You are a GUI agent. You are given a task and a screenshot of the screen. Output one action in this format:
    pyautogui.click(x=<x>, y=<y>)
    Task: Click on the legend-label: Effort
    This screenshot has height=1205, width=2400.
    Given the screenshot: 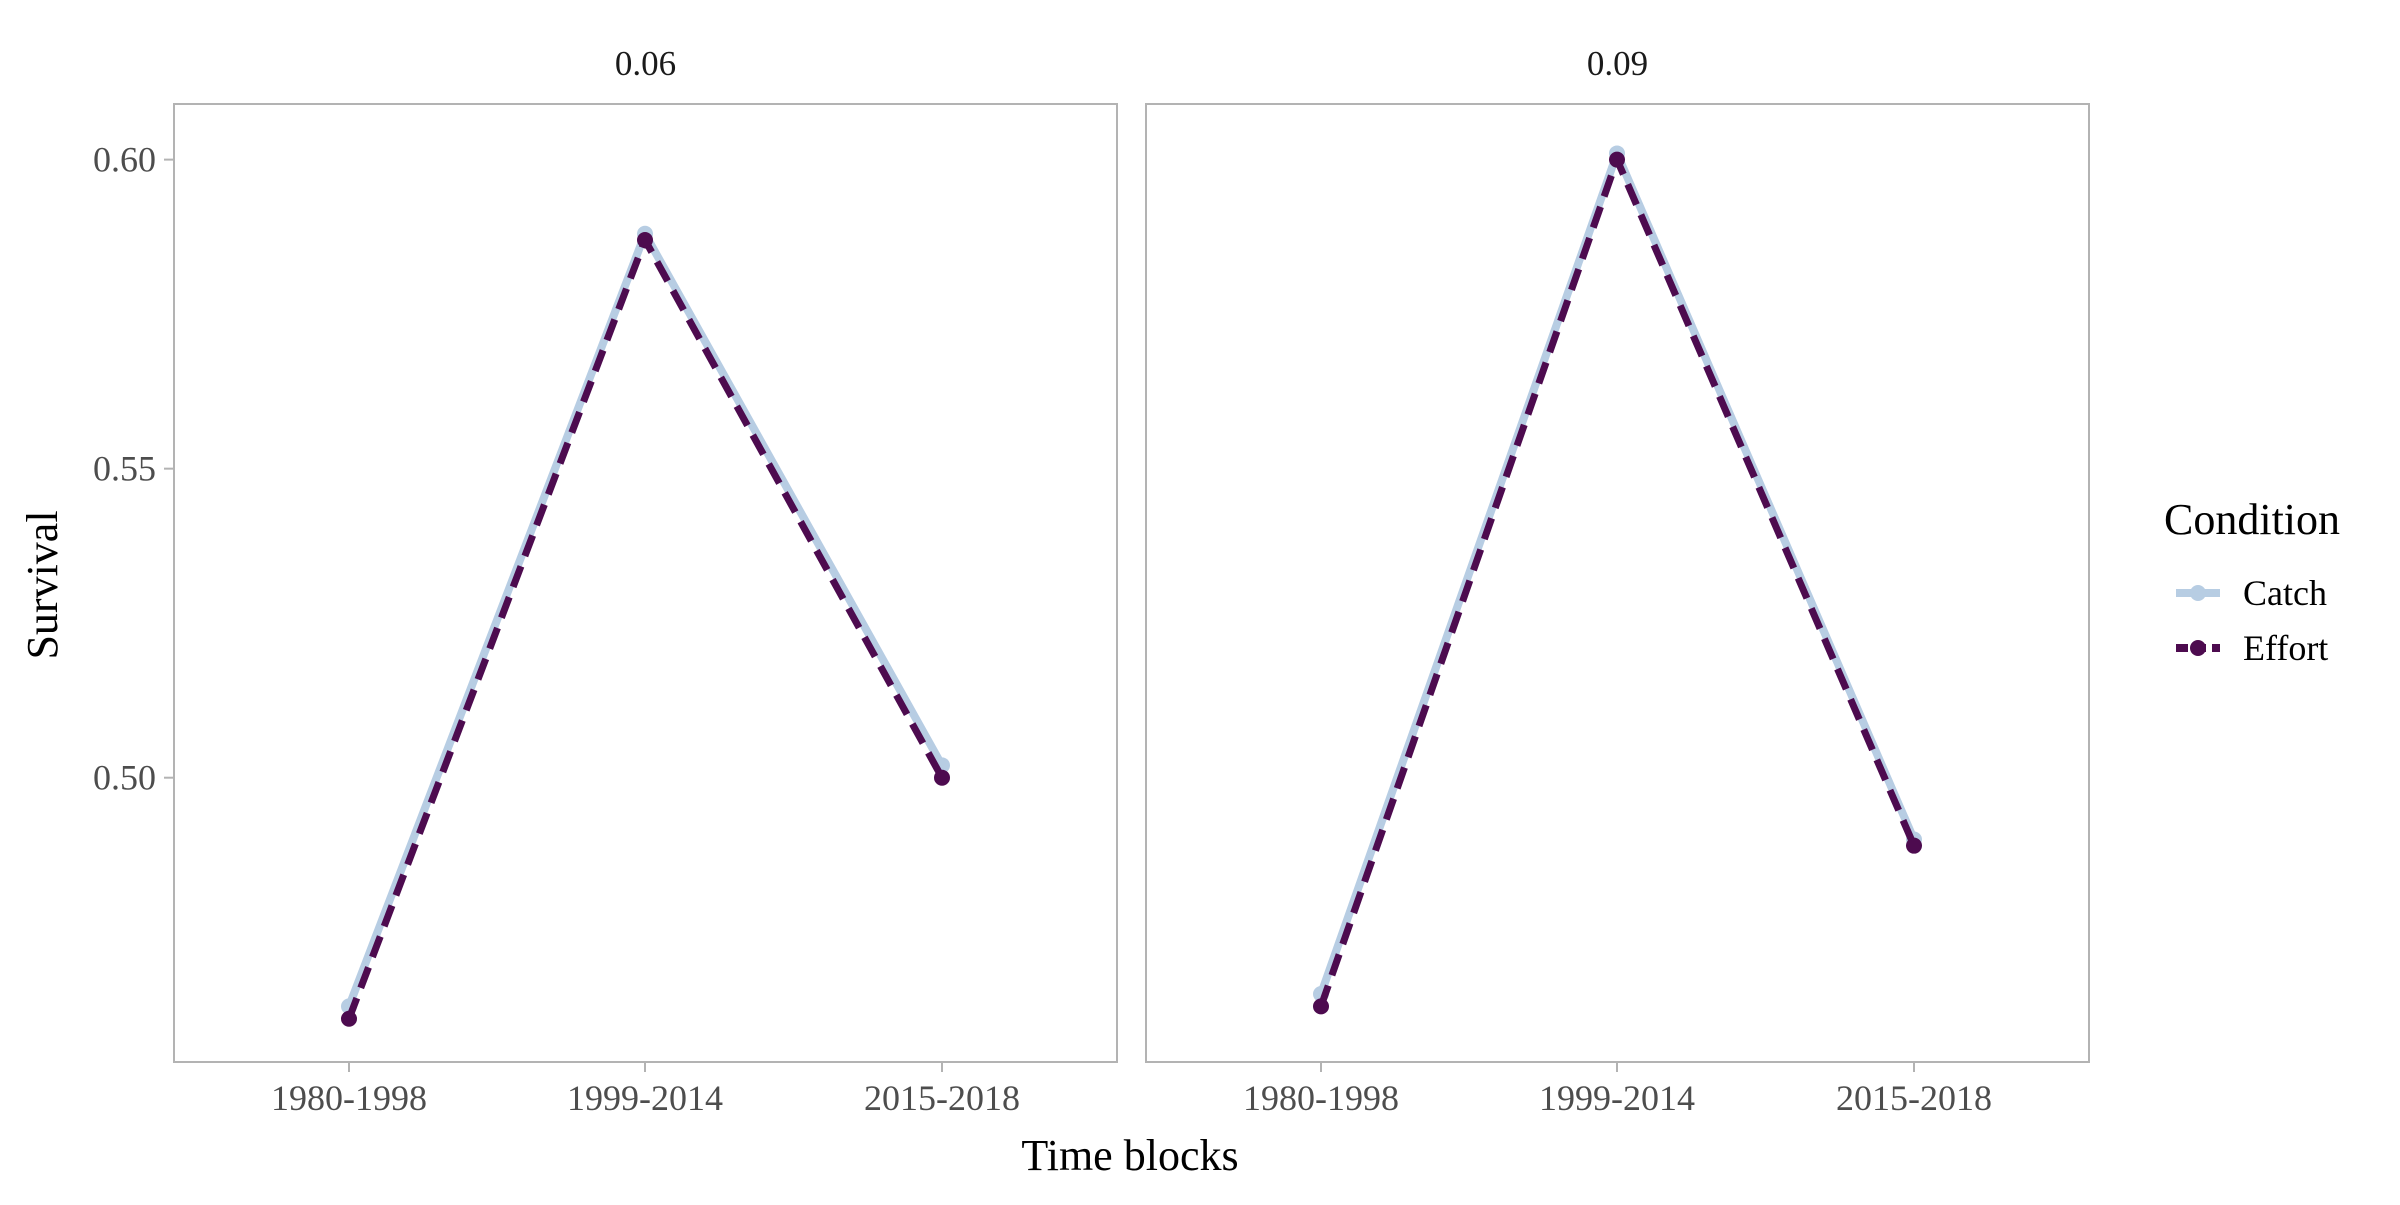 What is the action you would take?
    pyautogui.click(x=2285, y=648)
    